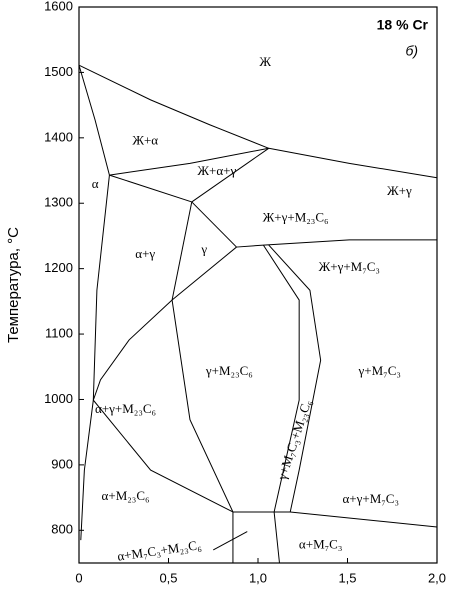 The height and width of the screenshot is (595, 450). Describe the element at coordinates (258, 577) in the screenshot. I see `x-tick-label: 1,0` at that location.